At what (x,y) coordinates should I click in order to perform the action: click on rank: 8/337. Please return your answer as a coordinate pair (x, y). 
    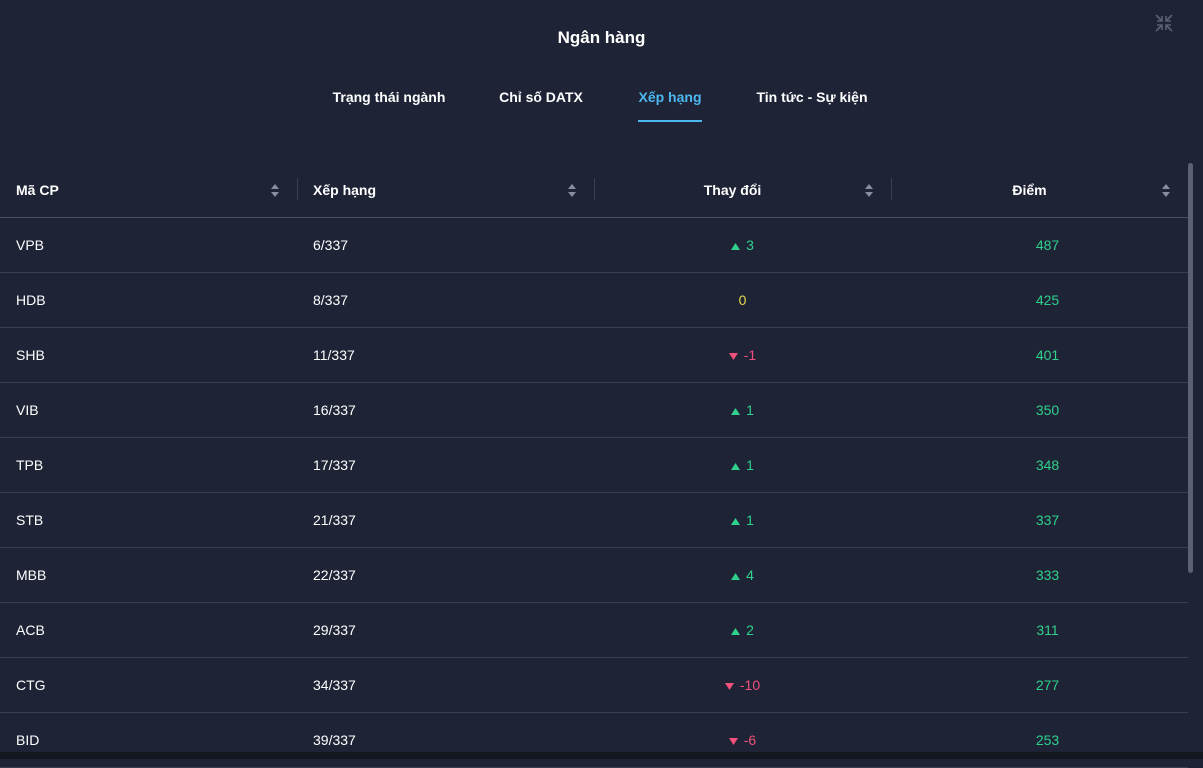
    Looking at the image, I should click on (331, 300).